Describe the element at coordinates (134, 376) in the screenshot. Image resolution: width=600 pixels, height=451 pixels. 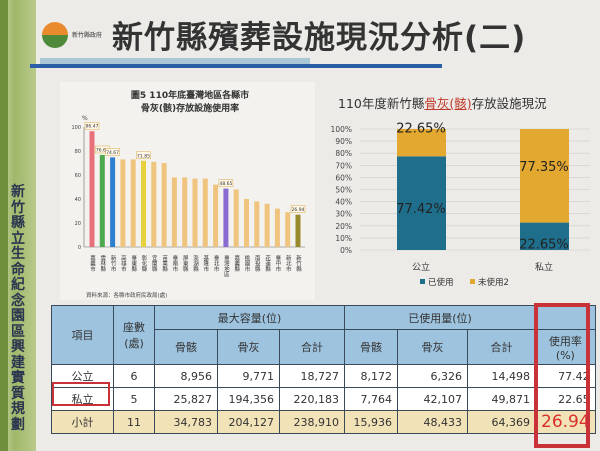
I see `table-cell: 6` at that location.